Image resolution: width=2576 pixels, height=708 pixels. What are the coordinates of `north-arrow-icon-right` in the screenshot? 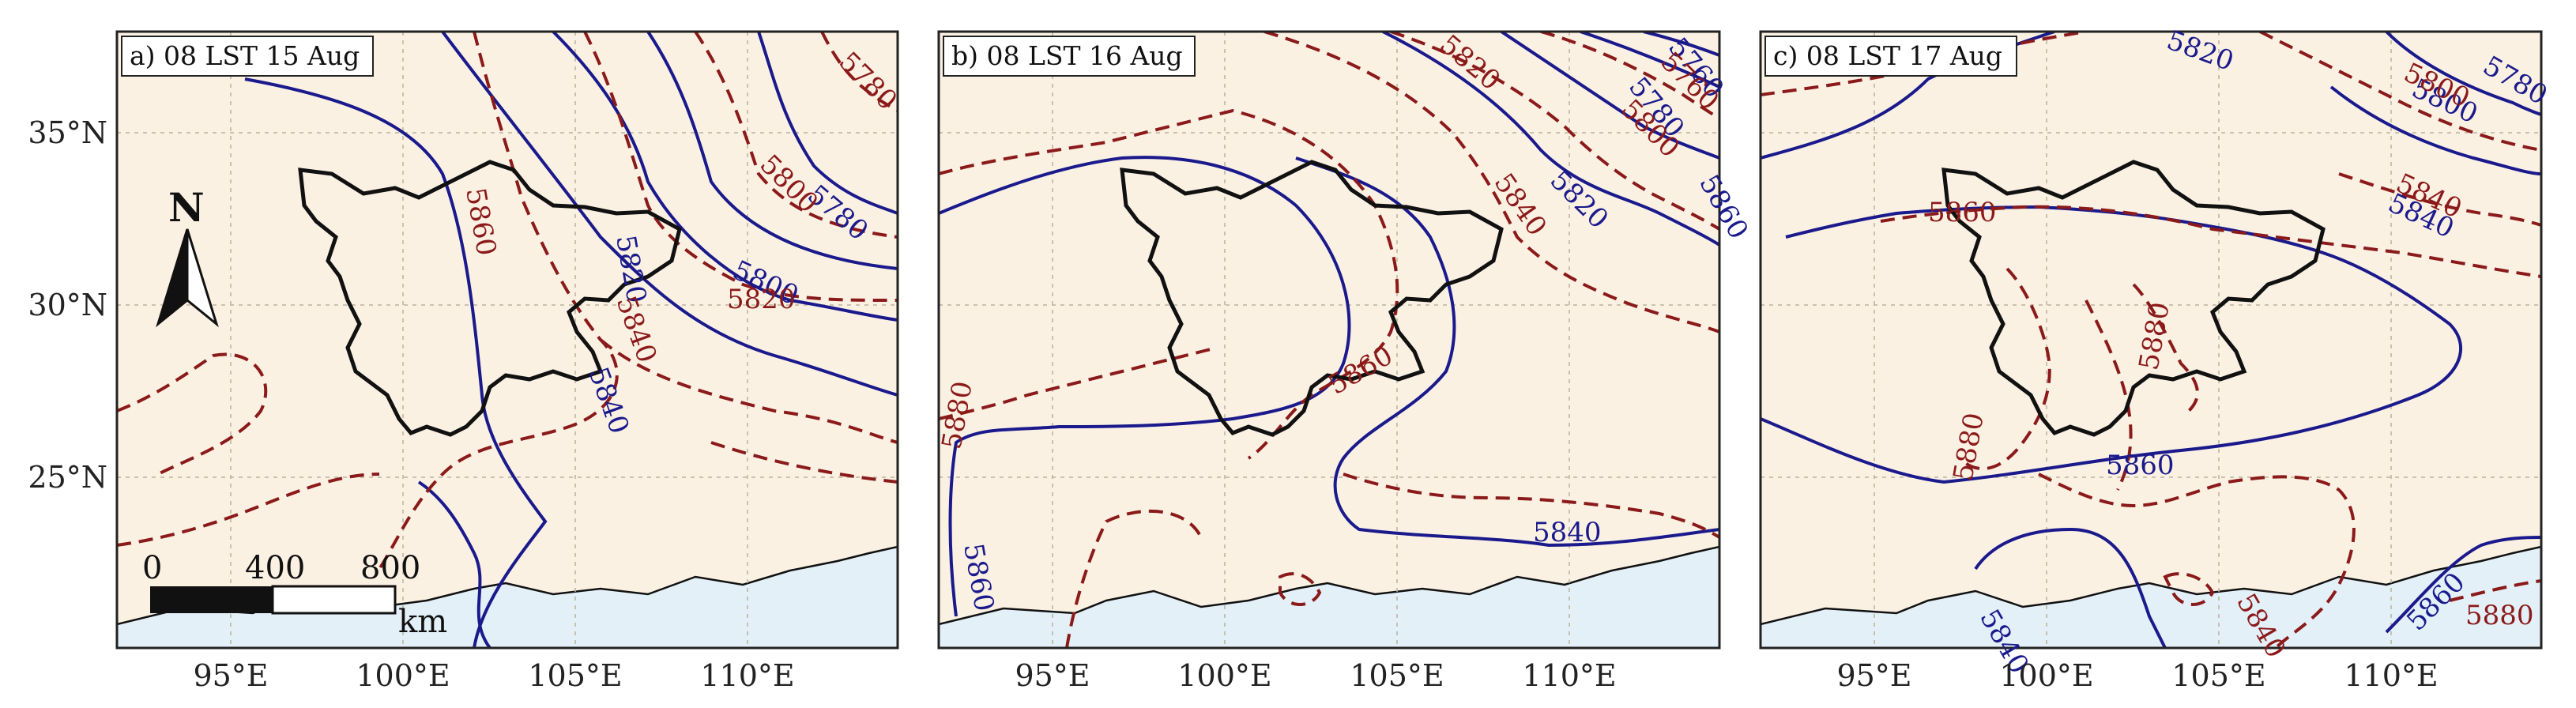 It's located at (202, 278).